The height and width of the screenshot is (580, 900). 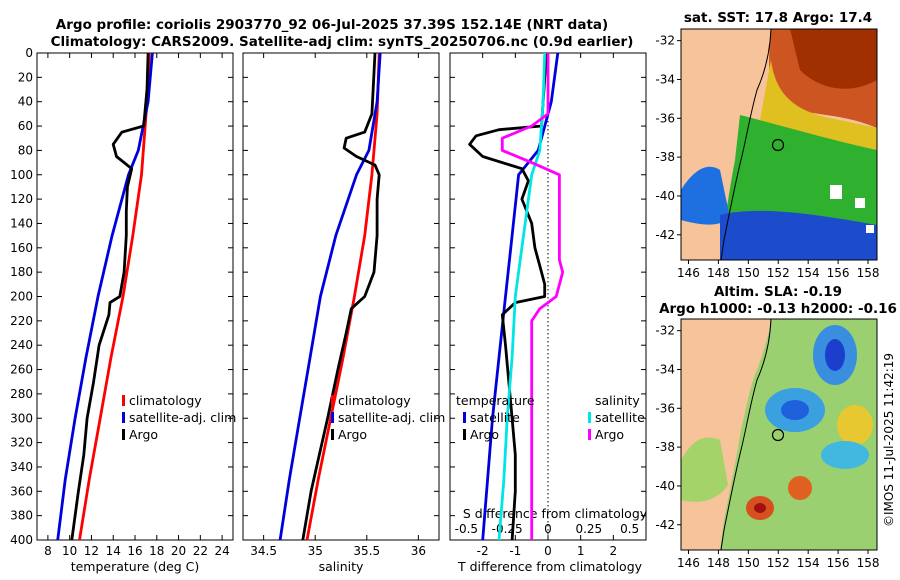 What do you see at coordinates (484, 434) in the screenshot?
I see `tdiff-legend-argo-label: Argo` at bounding box center [484, 434].